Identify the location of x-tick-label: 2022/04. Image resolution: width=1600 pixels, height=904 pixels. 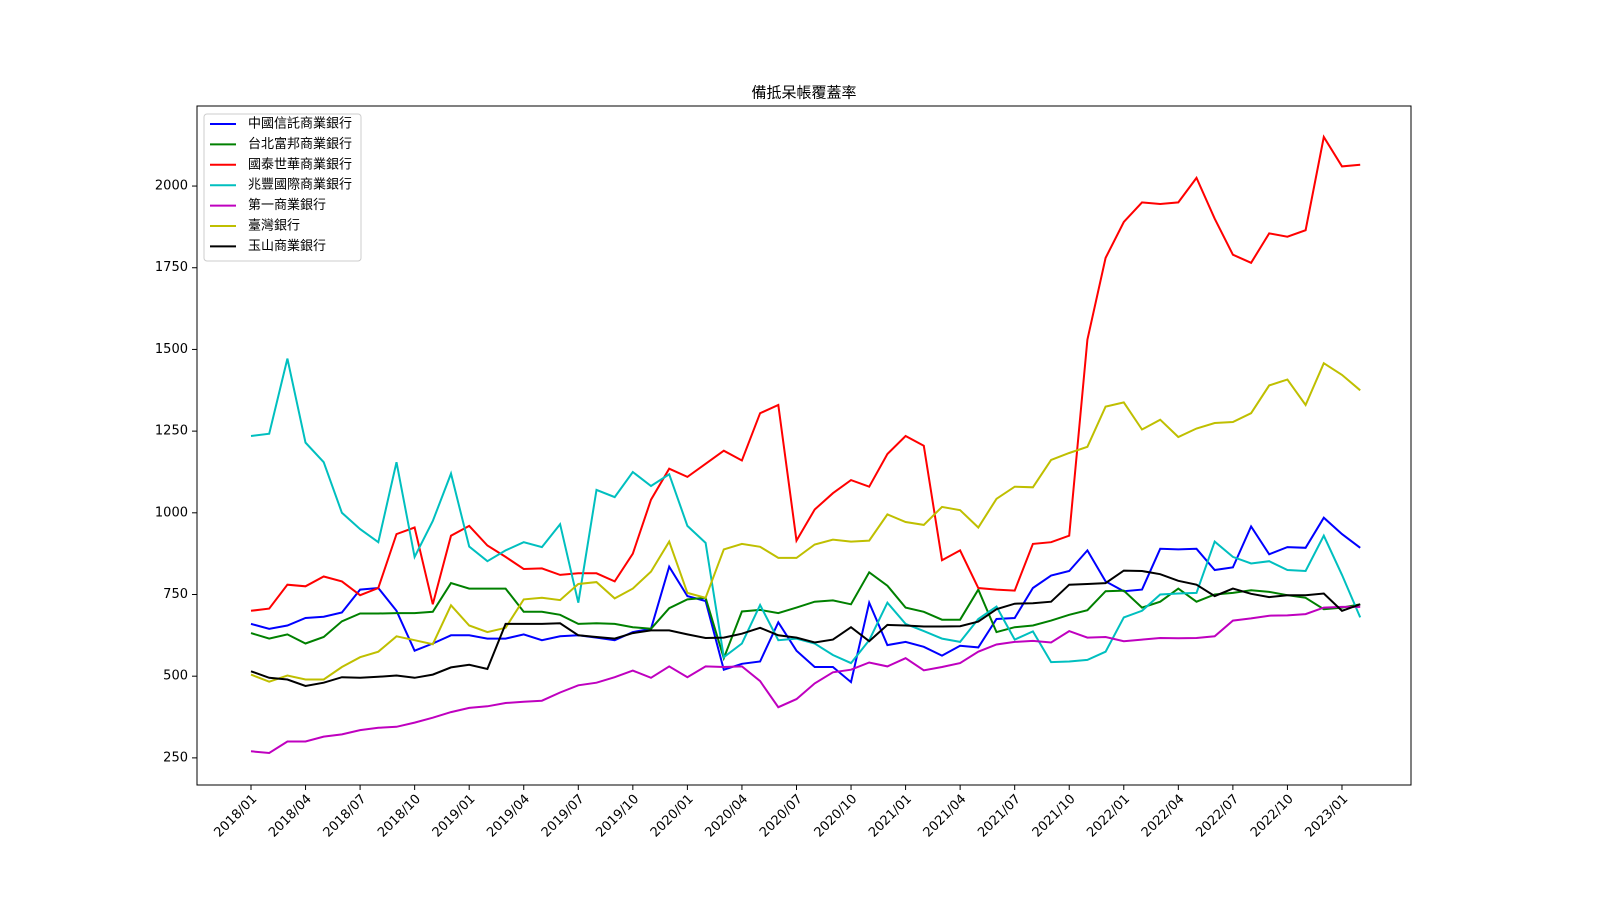
(1163, 816).